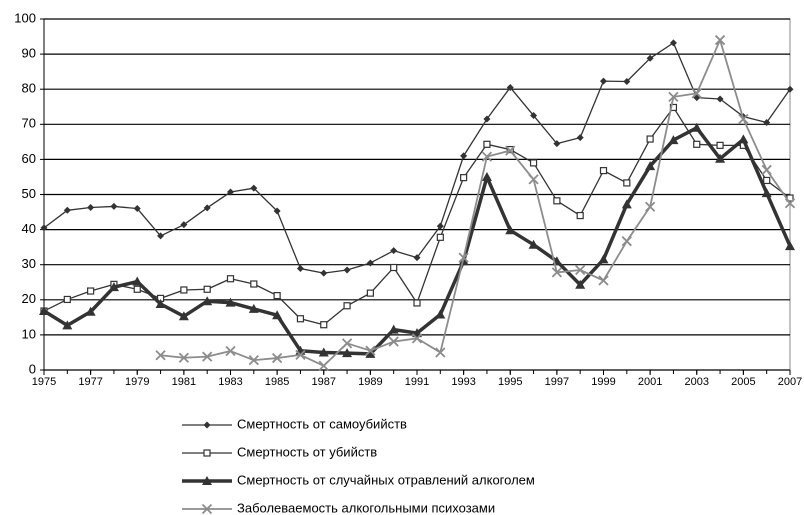 This screenshot has width=804, height=515. Describe the element at coordinates (44, 382) in the screenshot. I see `x-tick-label: 1975` at that location.